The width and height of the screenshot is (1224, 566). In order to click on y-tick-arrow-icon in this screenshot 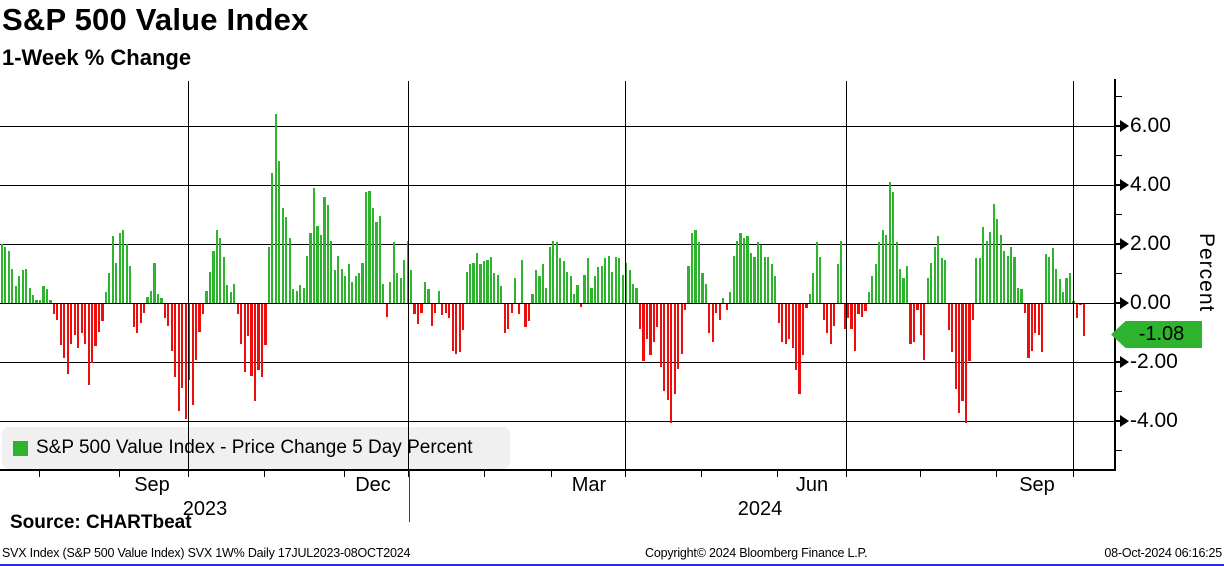, I will do `click(1124, 361)`.